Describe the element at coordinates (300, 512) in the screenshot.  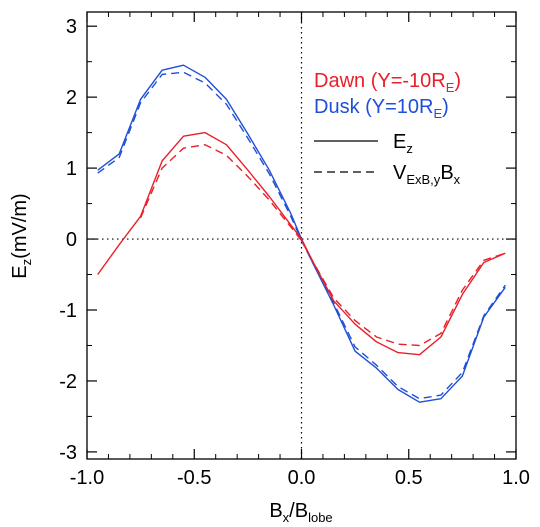
I see `x-axis-title: Bx/Blobe` at that location.